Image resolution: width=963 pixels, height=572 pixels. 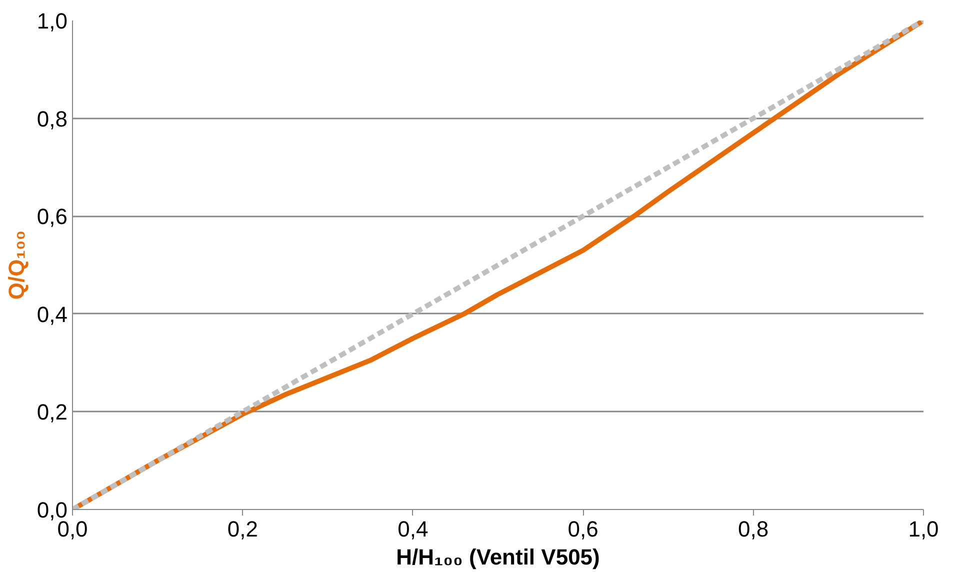 I want to click on x-tick-label: 0,2, so click(x=242, y=529).